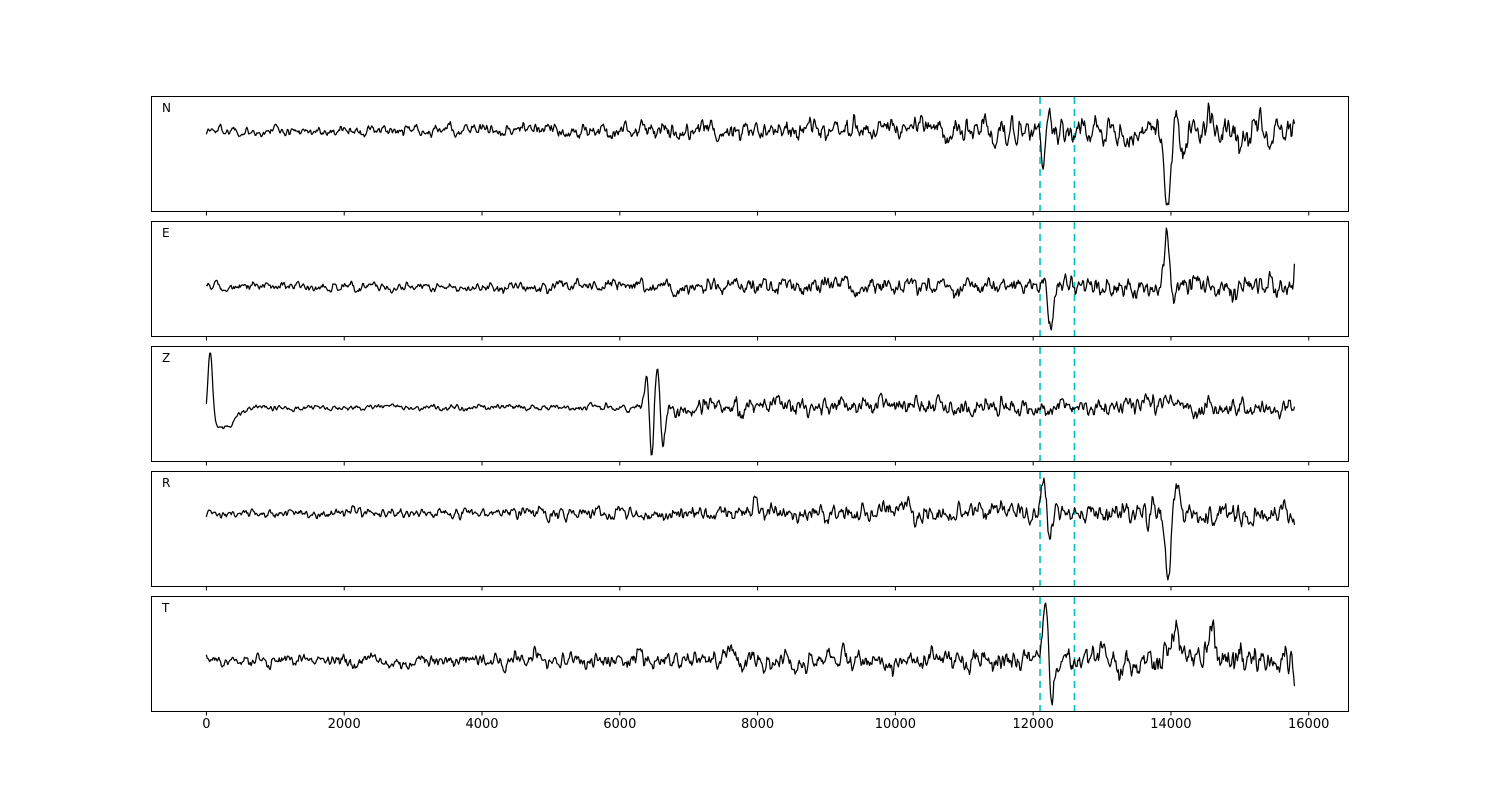  I want to click on x-tick-label: 8000, so click(758, 724).